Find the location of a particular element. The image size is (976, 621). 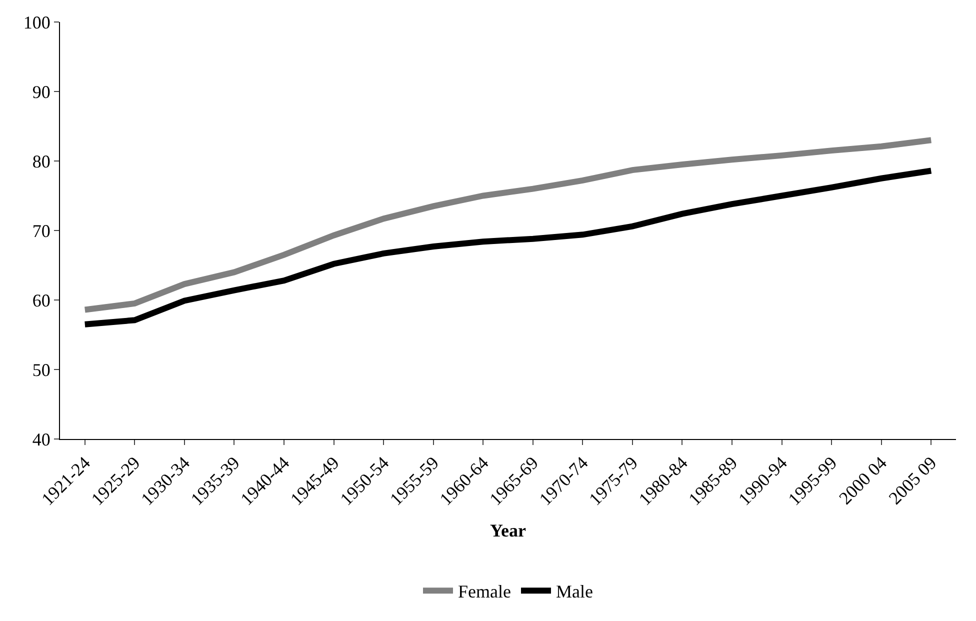

y-tick-label: 100 is located at coordinates (36, 22).